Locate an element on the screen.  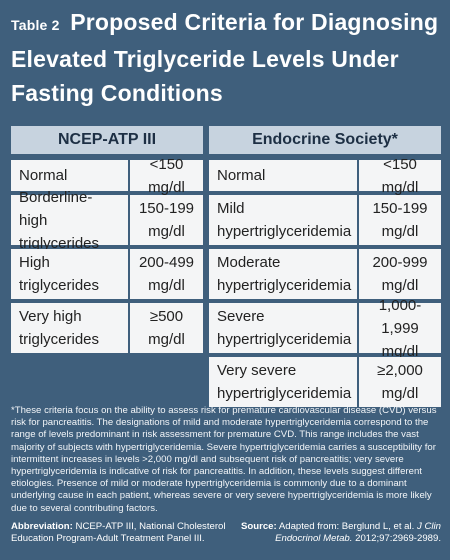
criteria-label: Borderline-high triglycerides is located at coordinates (69, 220).